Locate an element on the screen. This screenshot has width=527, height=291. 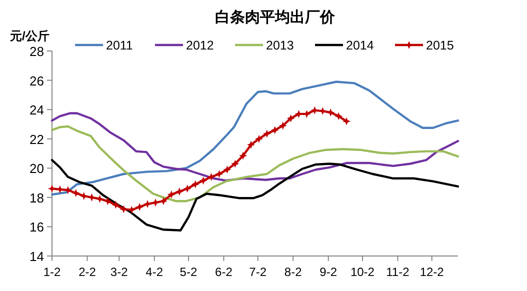
x-tick-label: 1-2 is located at coordinates (52, 272).